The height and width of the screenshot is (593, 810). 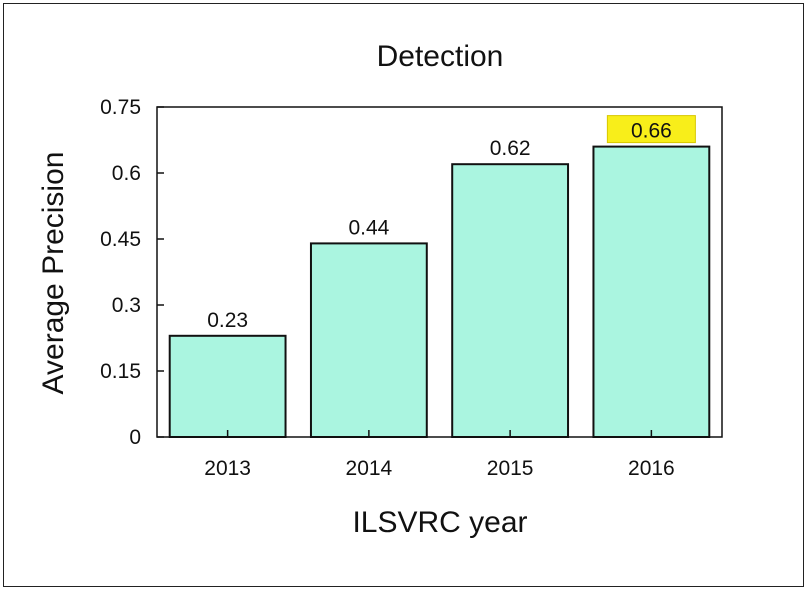 What do you see at coordinates (510, 468) in the screenshot?
I see `x-tick-label: 2015` at bounding box center [510, 468].